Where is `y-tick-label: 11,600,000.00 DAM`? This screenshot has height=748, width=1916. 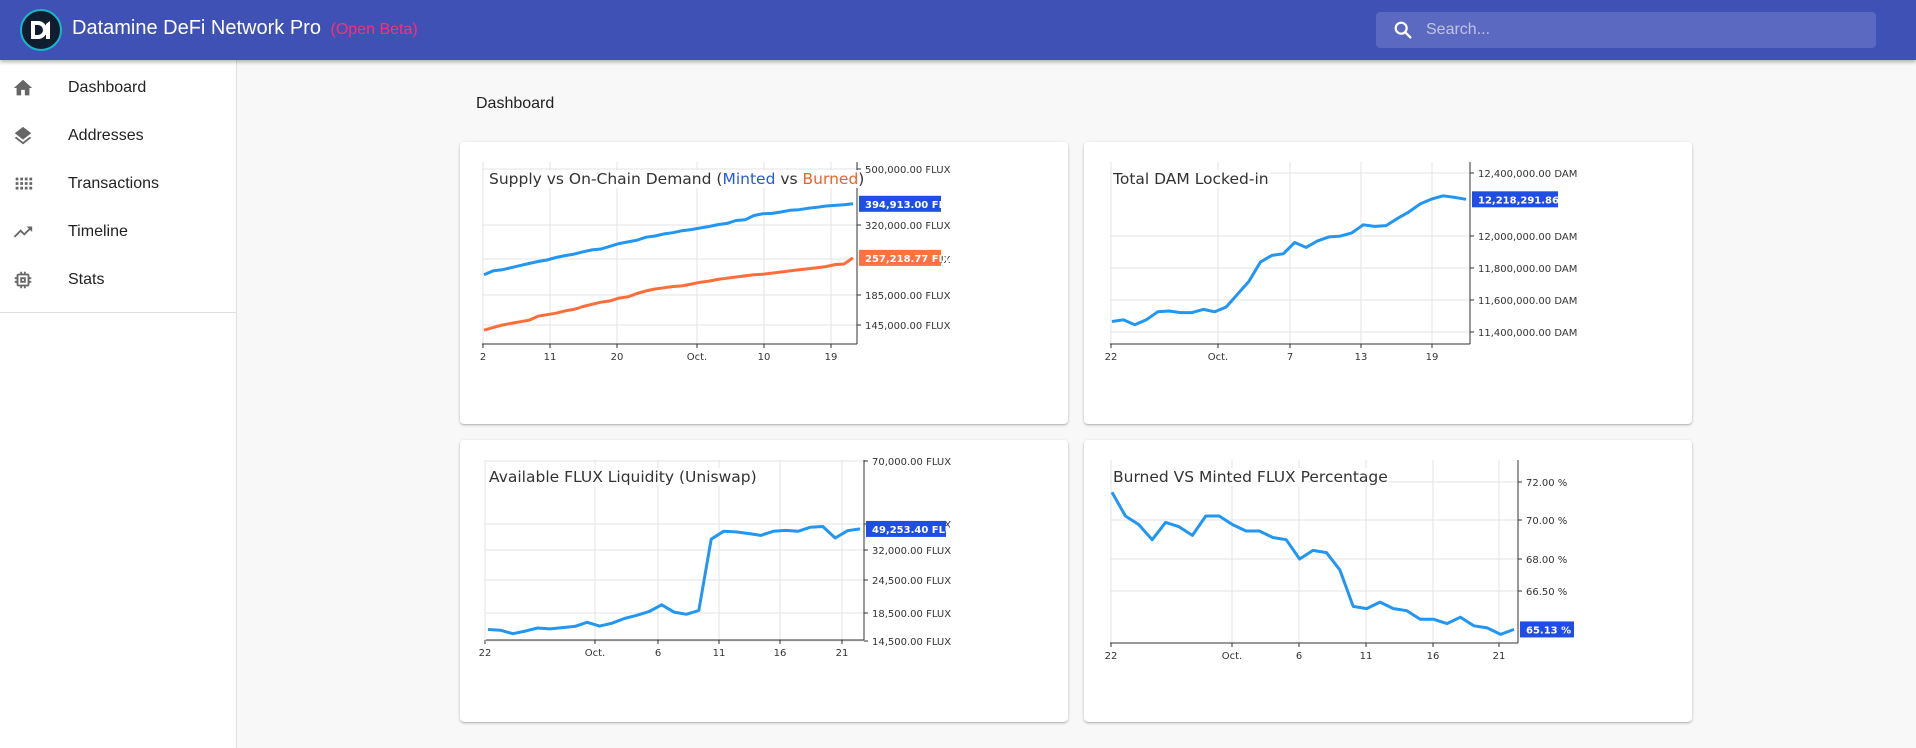
y-tick-label: 11,600,000.00 DAM is located at coordinates (1527, 301).